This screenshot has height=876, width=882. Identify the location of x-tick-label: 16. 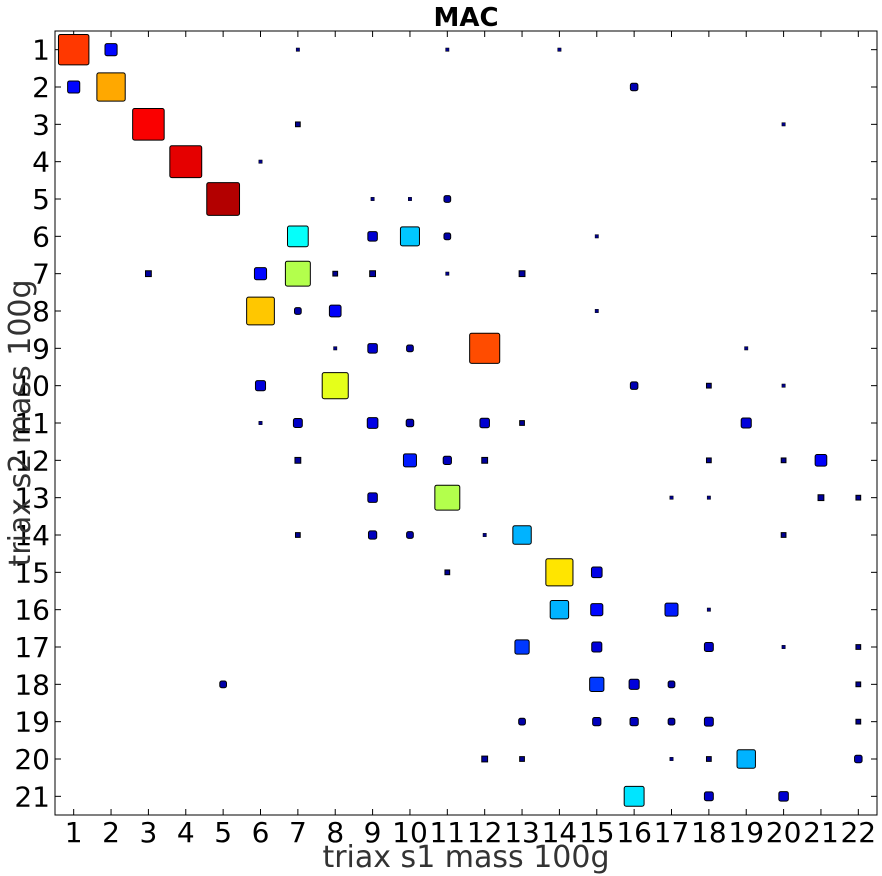
(634, 832).